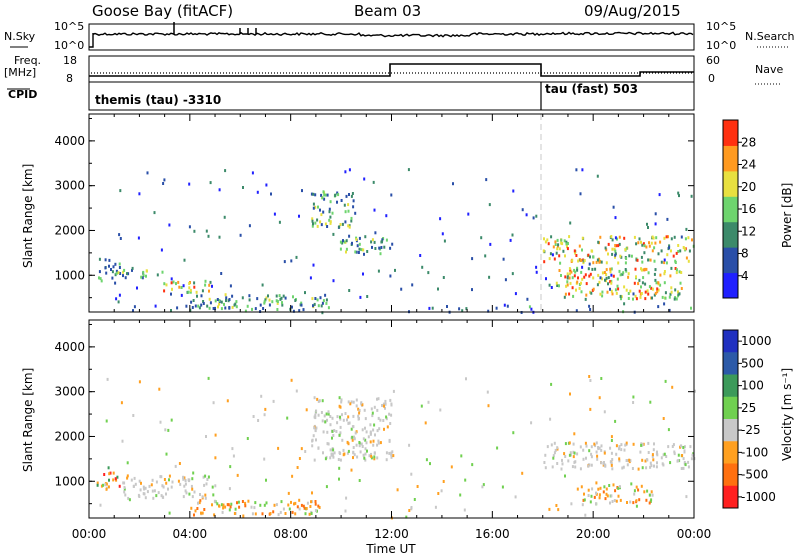 The height and width of the screenshot is (558, 800). What do you see at coordinates (758, 209) in the screenshot?
I see `power-colorbar: 4 8 12 16 20 24 28 Power [dB]` at bounding box center [758, 209].